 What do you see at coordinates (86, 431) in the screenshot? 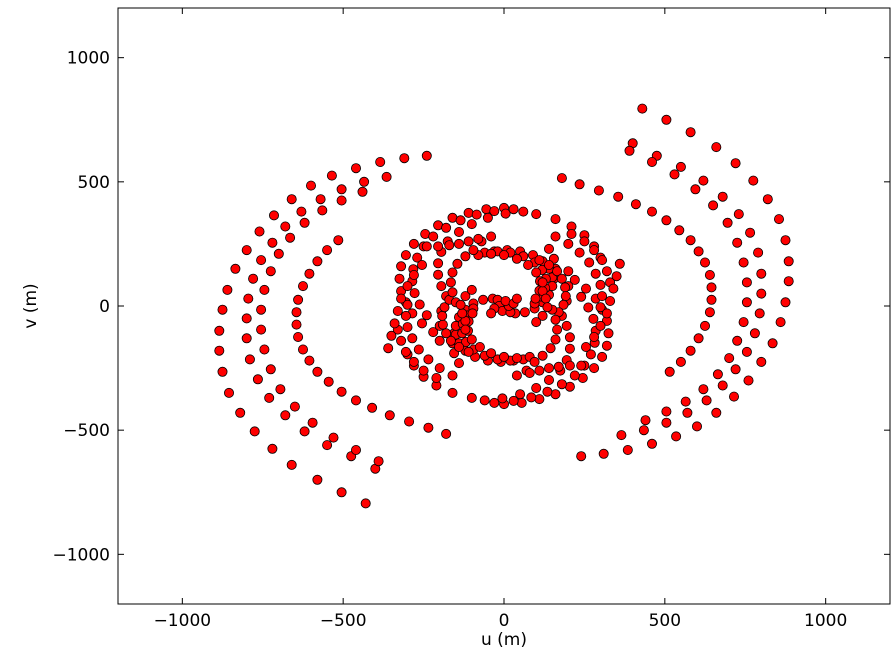
I see `y-tick-label: −500` at bounding box center [86, 431].